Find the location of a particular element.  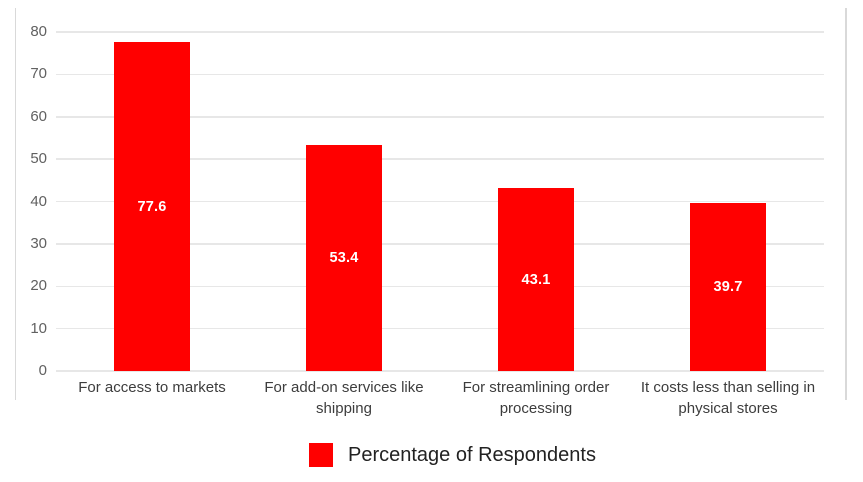

bar-4: 39.7 is located at coordinates (728, 286).